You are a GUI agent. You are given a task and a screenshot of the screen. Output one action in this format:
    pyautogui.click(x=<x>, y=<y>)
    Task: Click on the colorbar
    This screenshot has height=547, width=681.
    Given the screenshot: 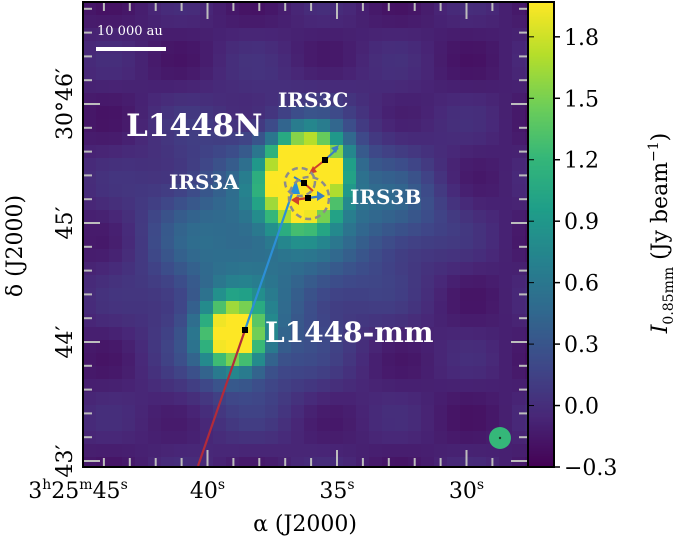 What is the action you would take?
    pyautogui.click(x=541, y=235)
    